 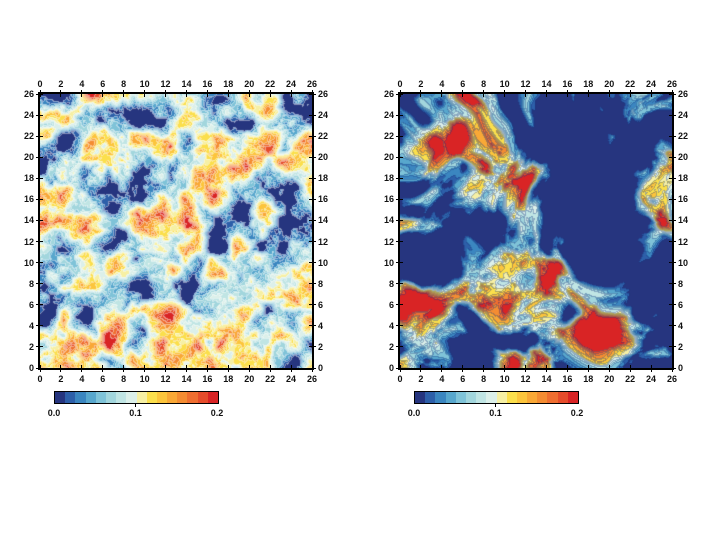 I want to click on x-tick-label-top: 16, so click(x=207, y=84).